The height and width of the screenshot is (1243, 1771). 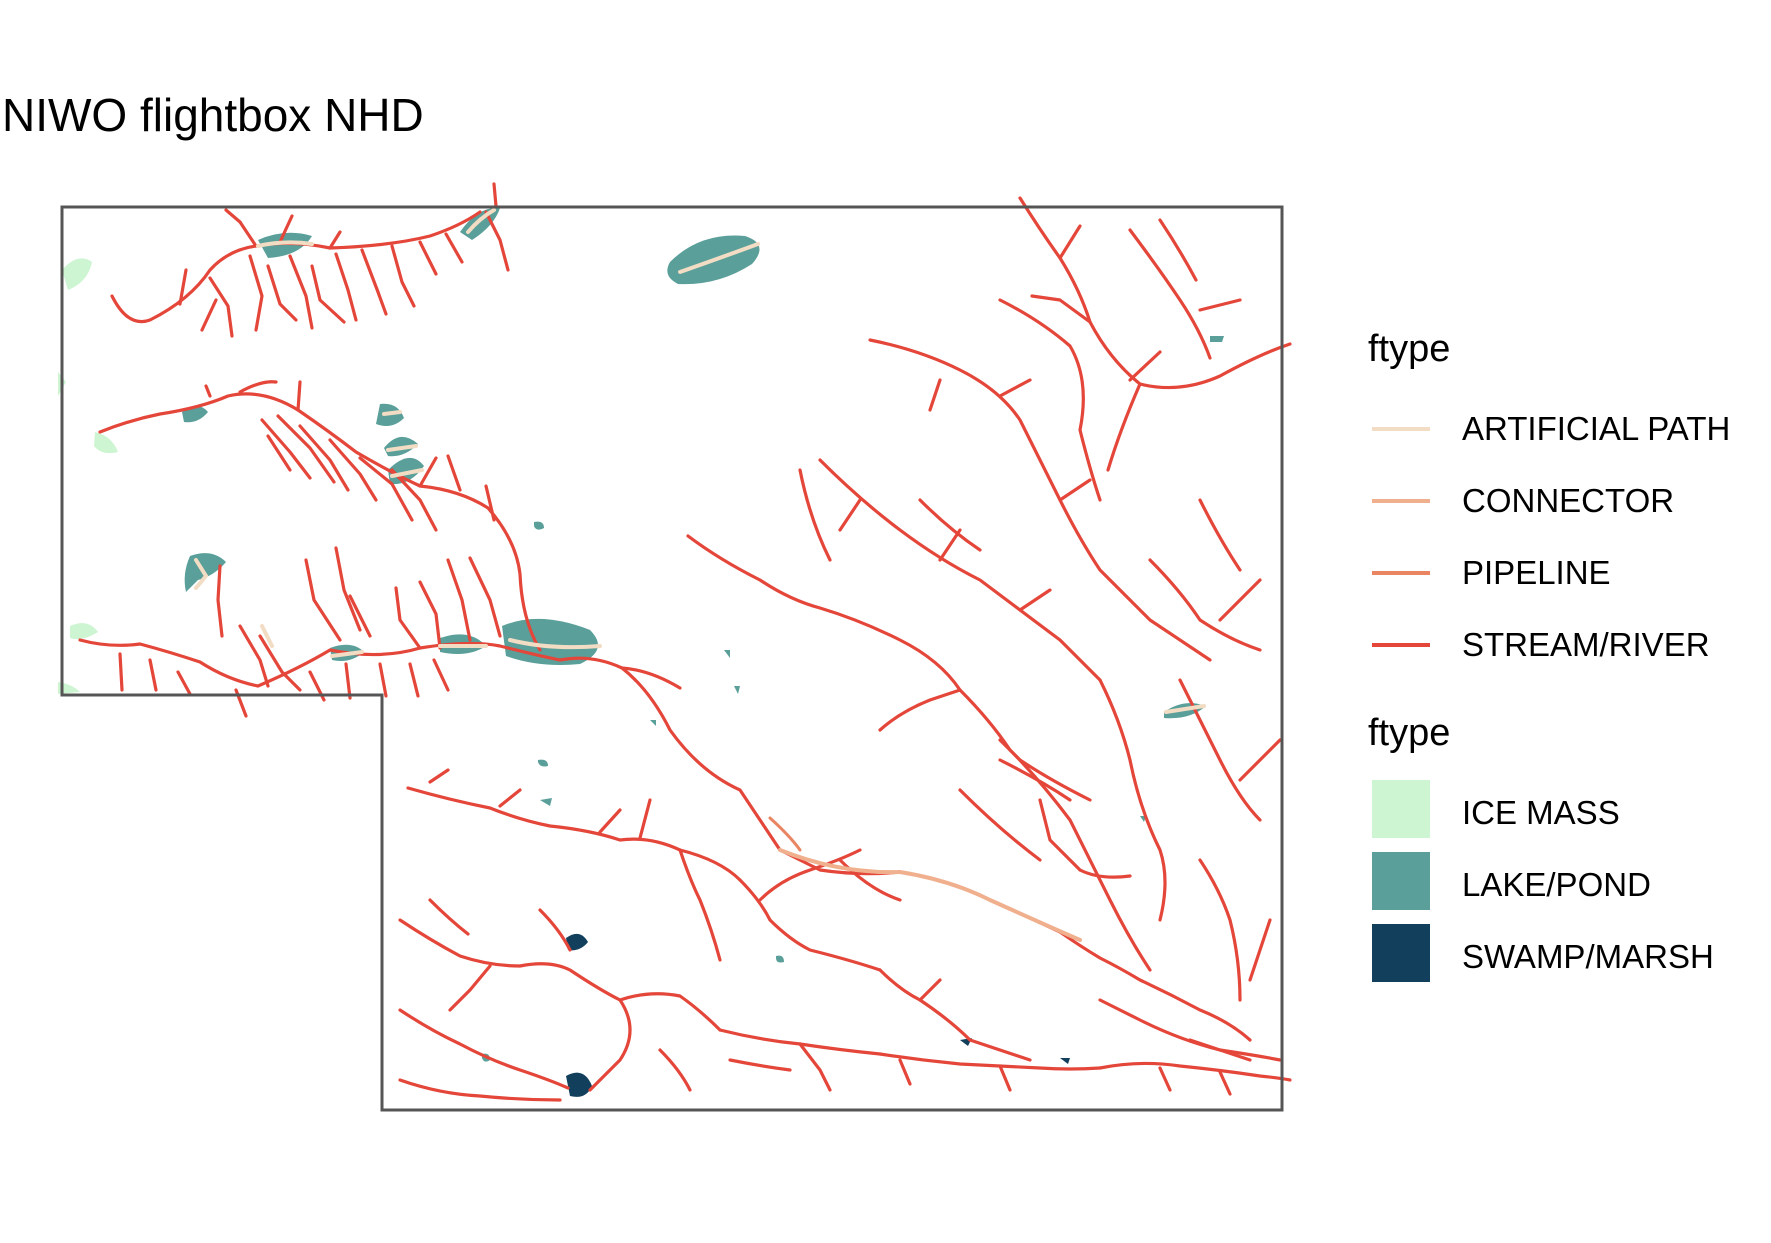 What do you see at coordinates (1596, 428) in the screenshot?
I see `artificial-path-label: ARTIFICIAL PATH` at bounding box center [1596, 428].